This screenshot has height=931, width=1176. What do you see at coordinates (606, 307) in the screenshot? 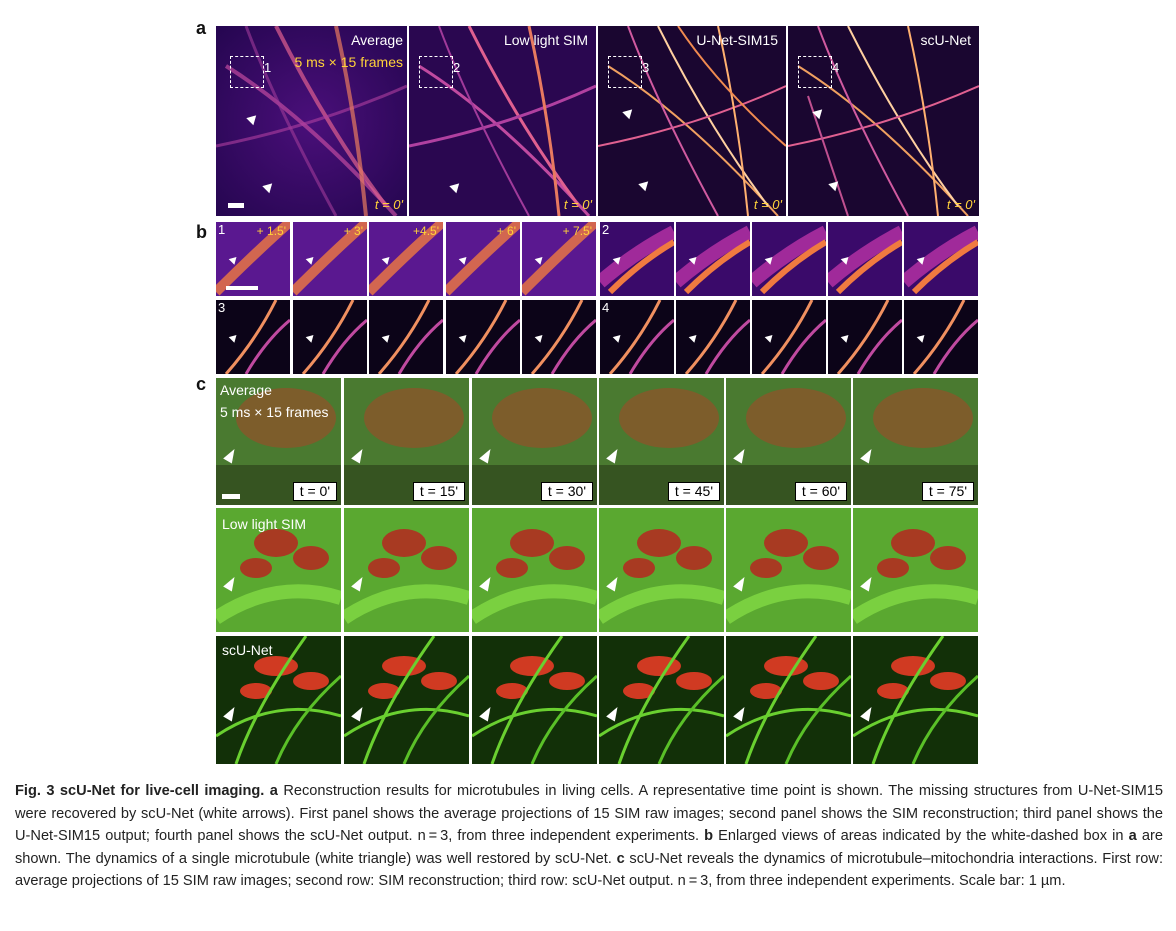
I see `zoom-label-4: 4` at bounding box center [606, 307].